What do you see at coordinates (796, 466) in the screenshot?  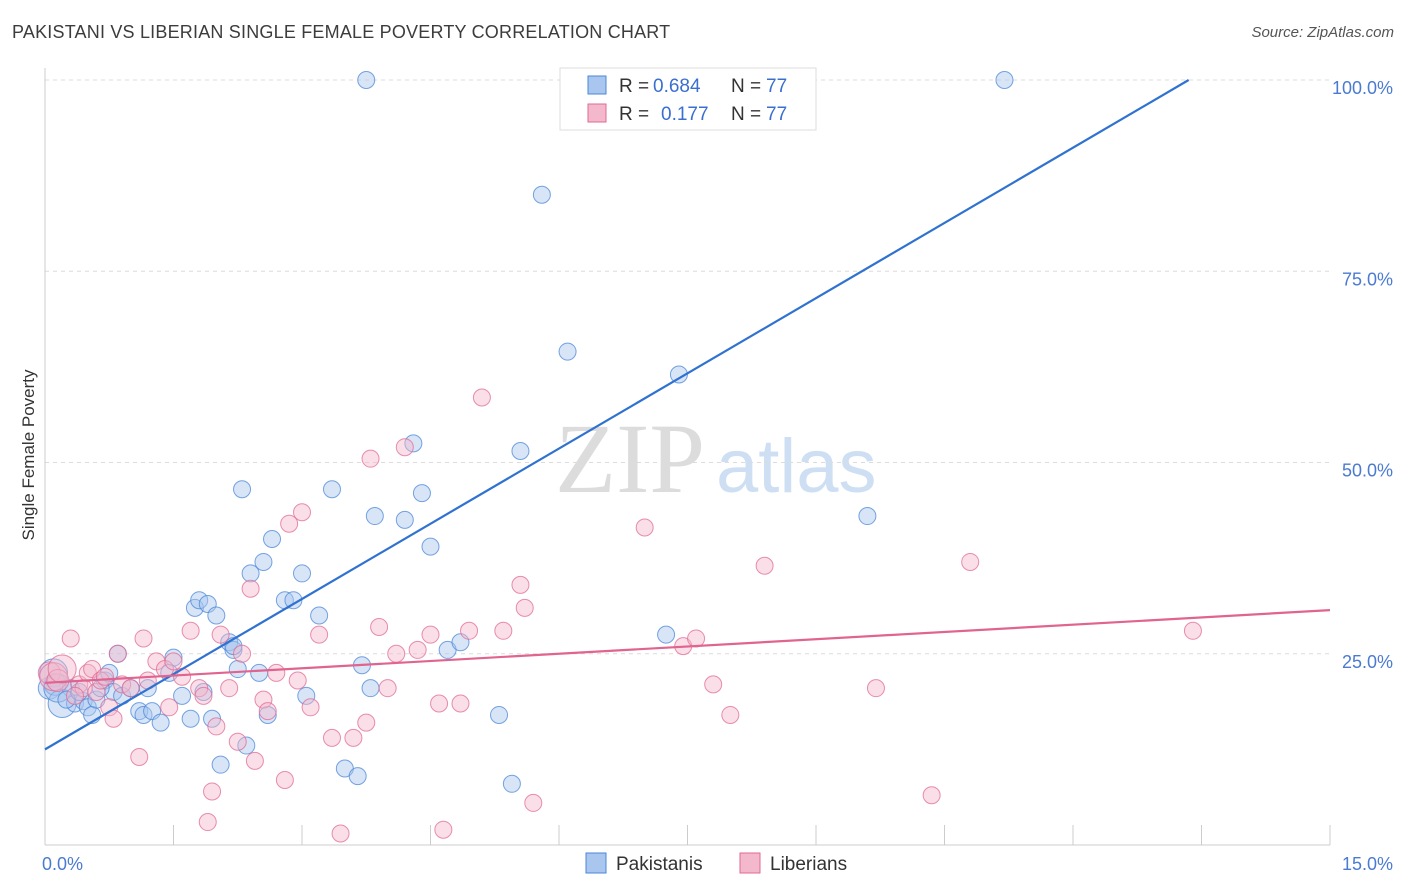 I see `watermark-atlas: atlas` at bounding box center [796, 466].